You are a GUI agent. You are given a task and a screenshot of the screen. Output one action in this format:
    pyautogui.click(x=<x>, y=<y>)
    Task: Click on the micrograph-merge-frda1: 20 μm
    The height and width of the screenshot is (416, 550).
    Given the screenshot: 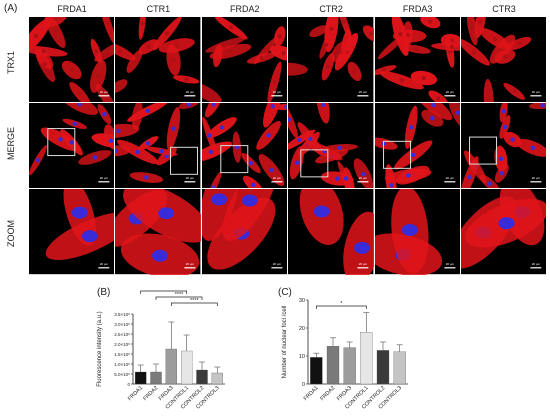 What is the action you would take?
    pyautogui.click(x=72, y=146)
    